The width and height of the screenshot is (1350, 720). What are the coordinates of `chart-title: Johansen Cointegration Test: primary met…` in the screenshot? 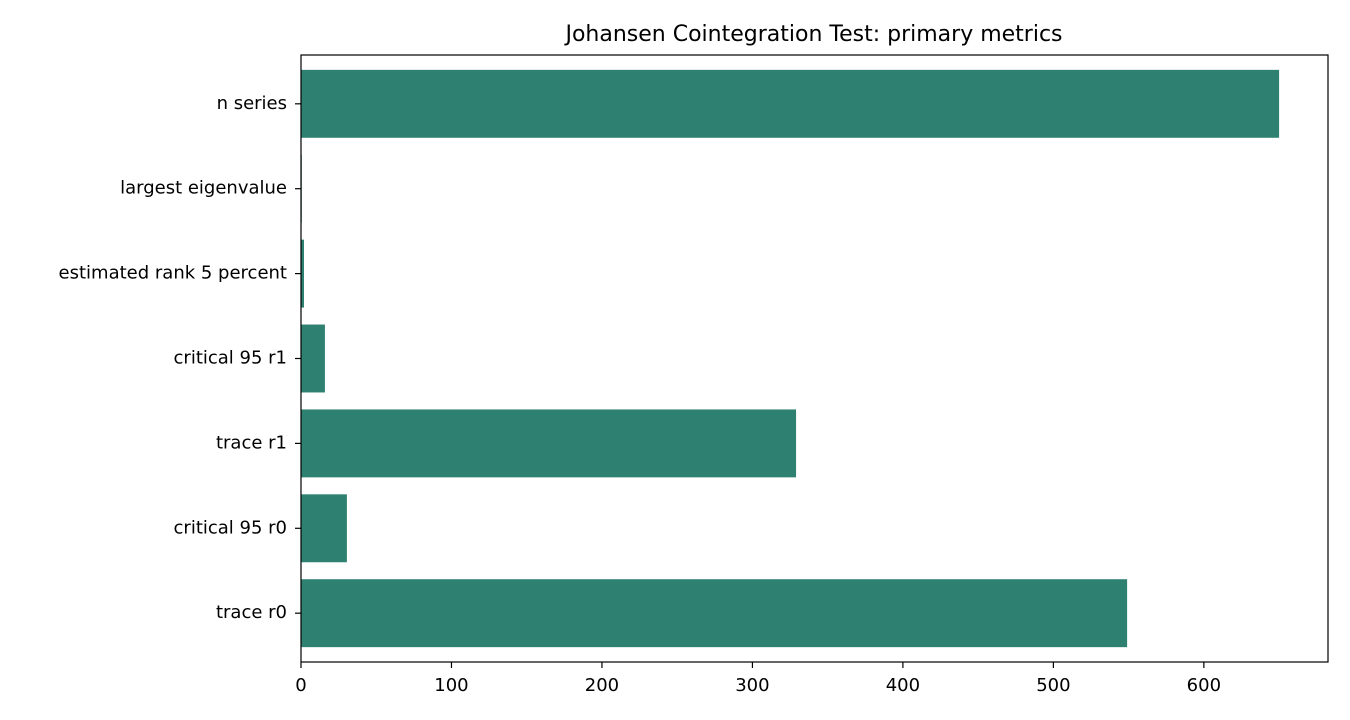 It's located at (812, 34).